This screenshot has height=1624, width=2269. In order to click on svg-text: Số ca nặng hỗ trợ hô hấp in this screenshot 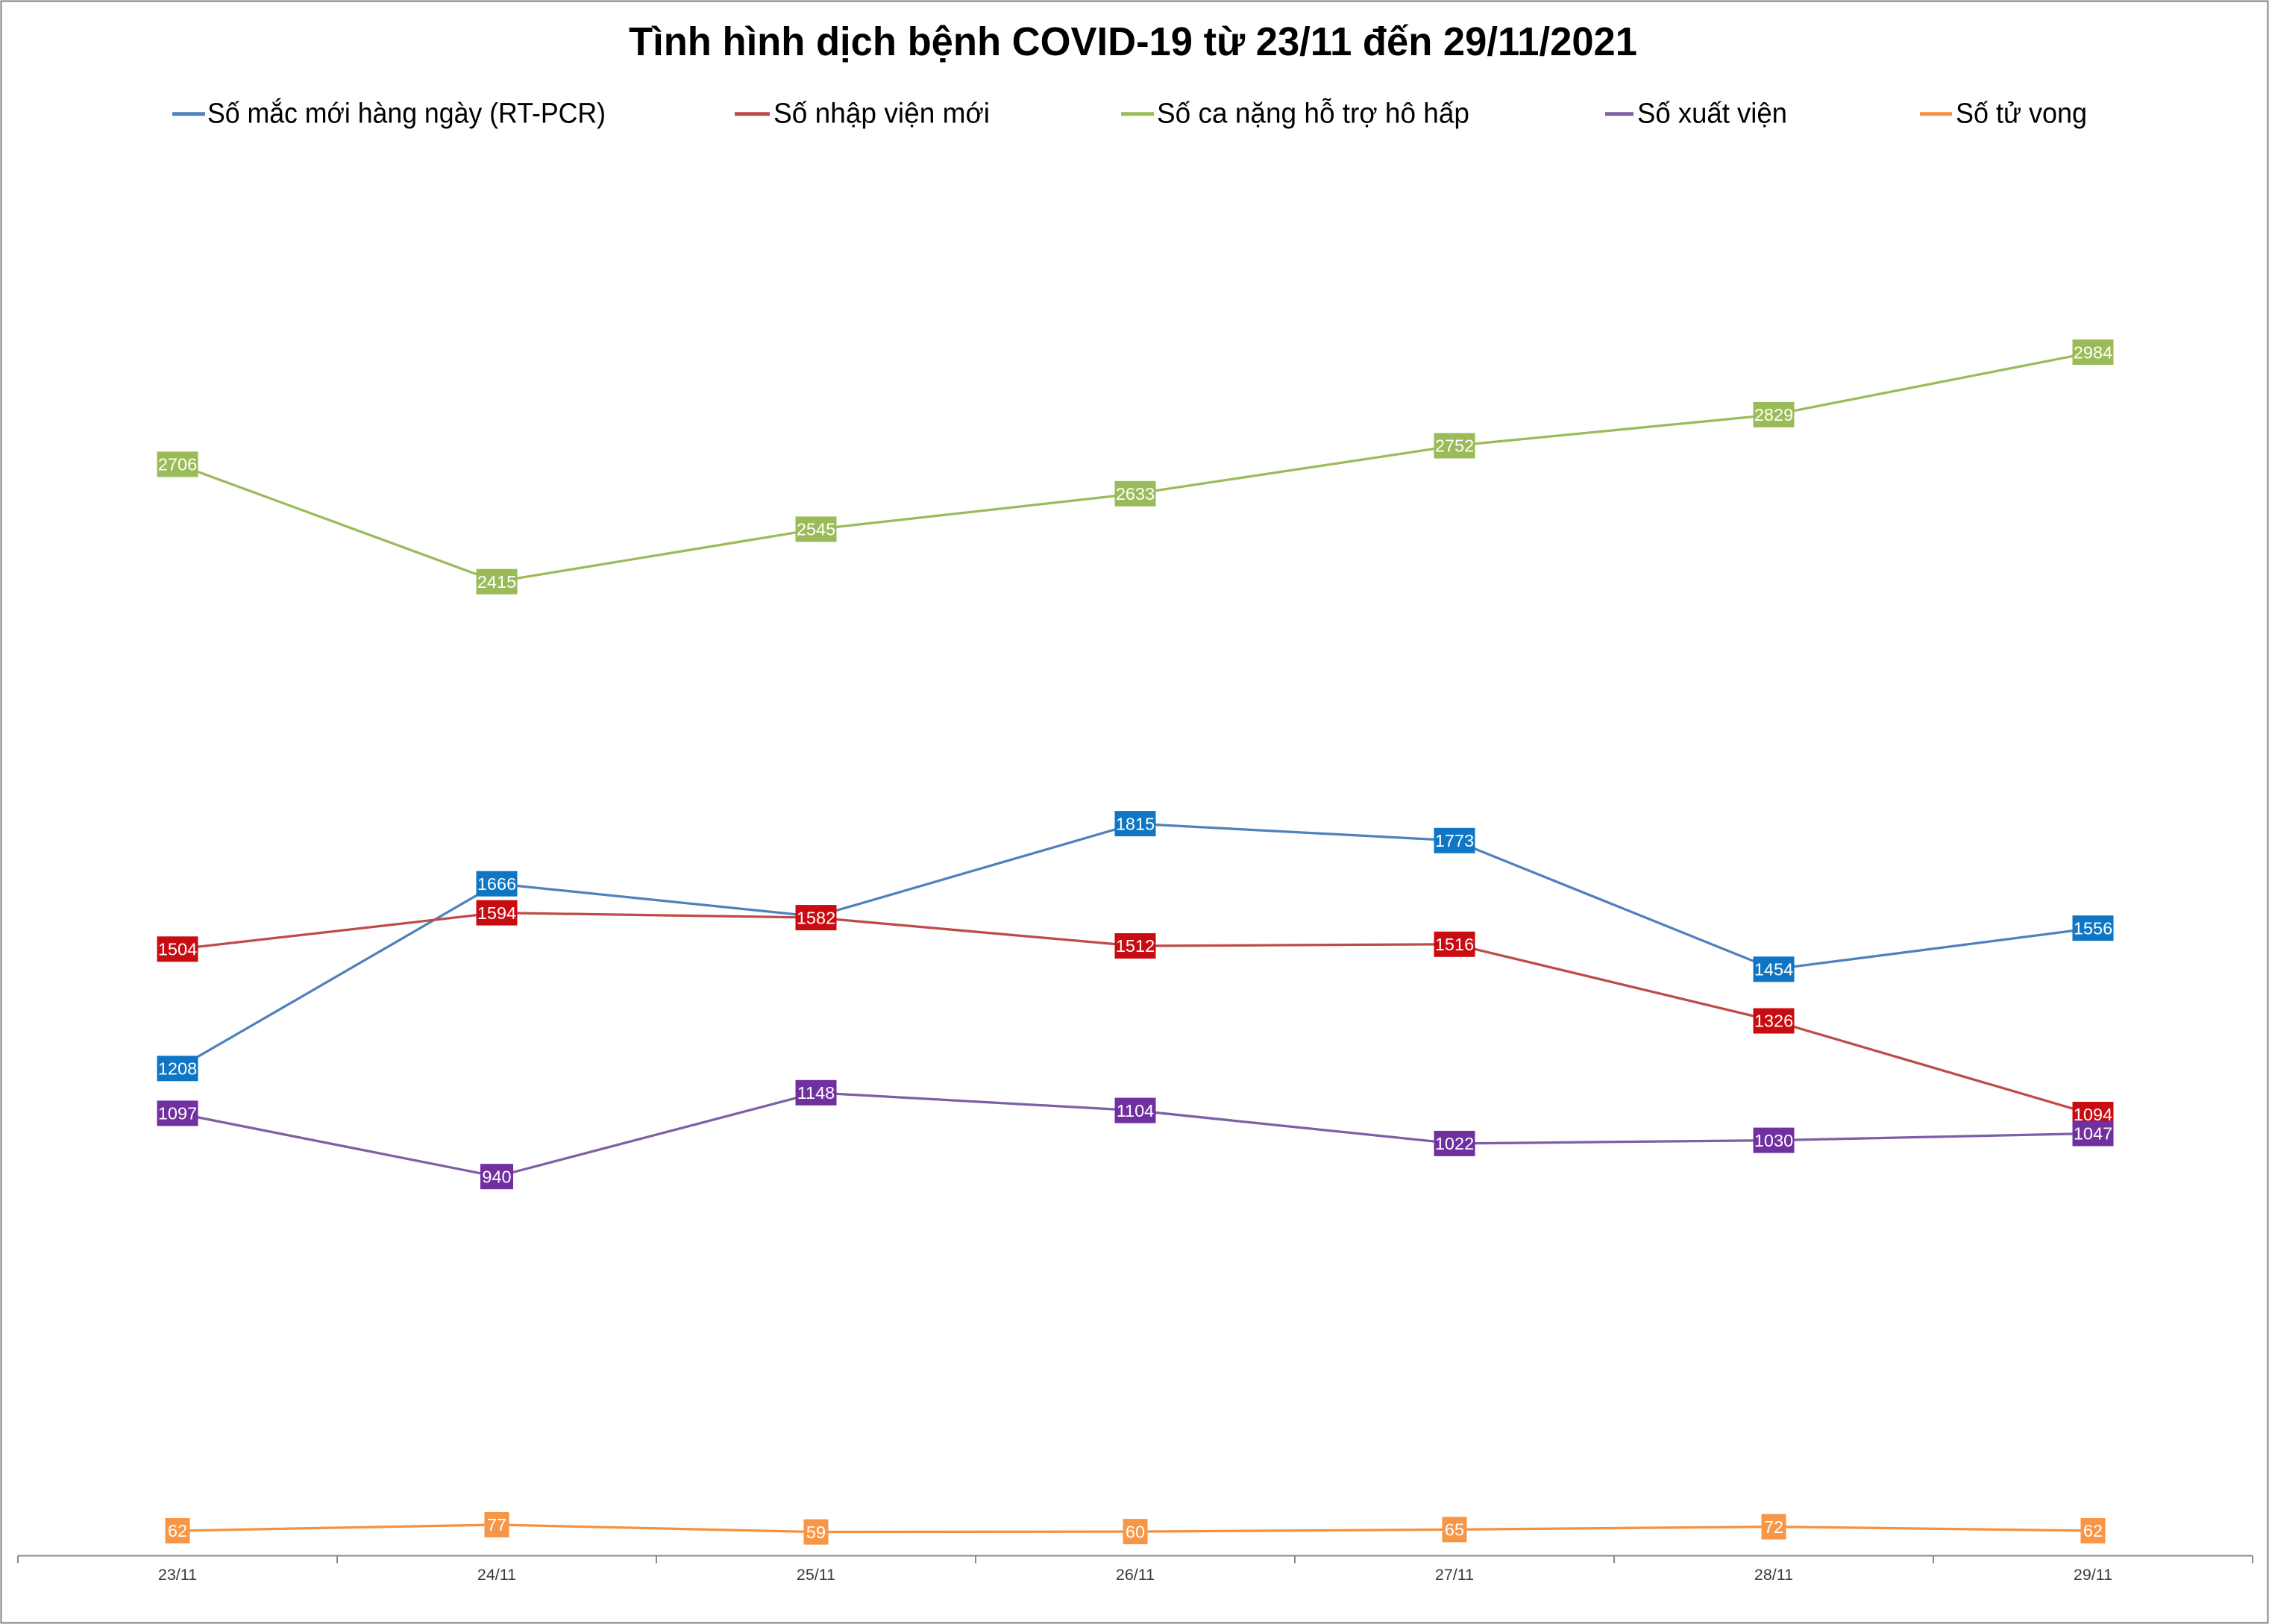, I will do `click(1313, 114)`.